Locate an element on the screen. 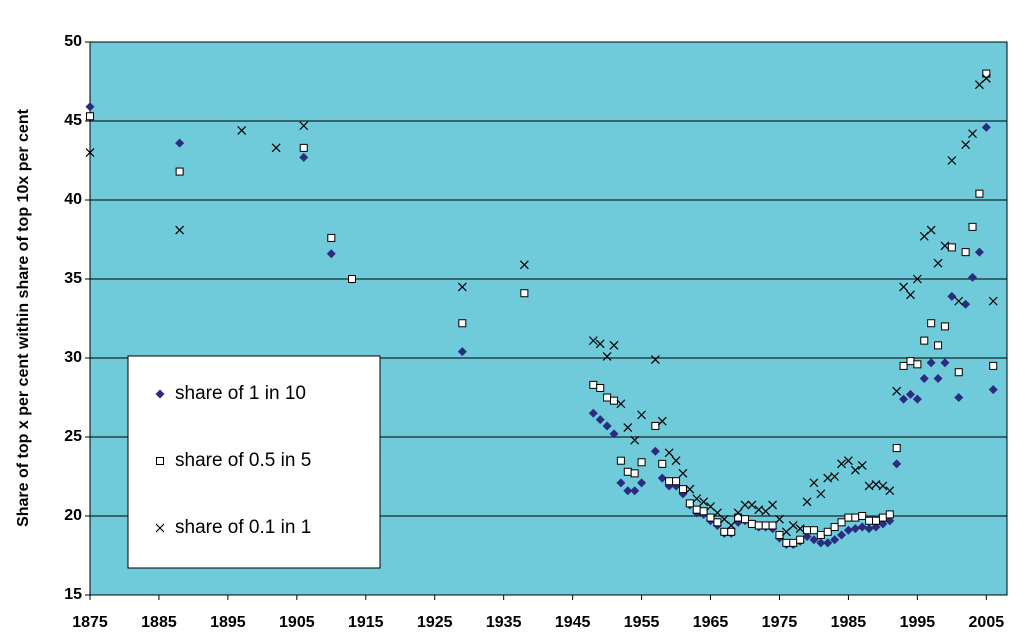 This screenshot has width=1011, height=641. y-tick-label: 45 is located at coordinates (73, 120).